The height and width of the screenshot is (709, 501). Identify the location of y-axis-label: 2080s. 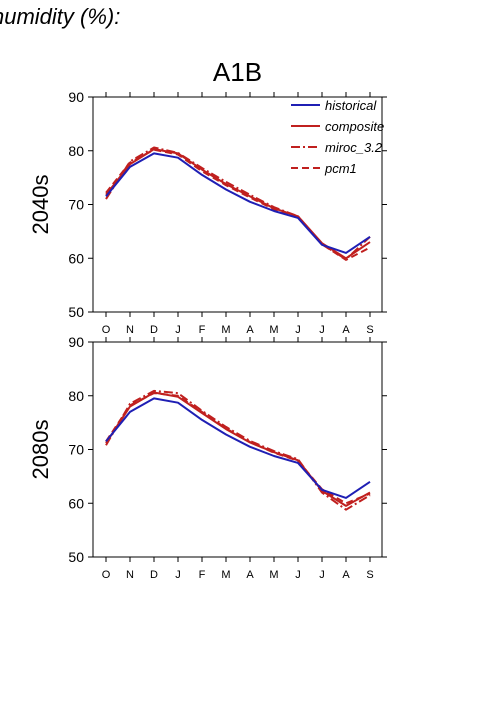
(40, 450).